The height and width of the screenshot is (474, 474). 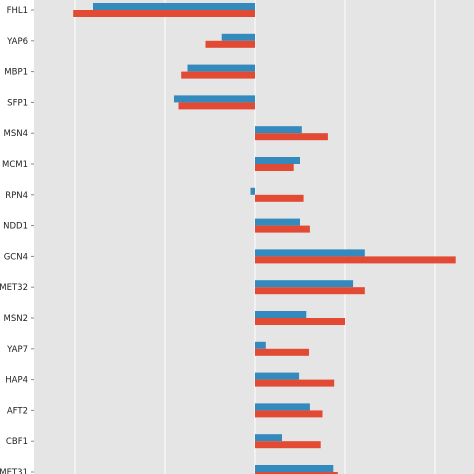 What do you see at coordinates (15, 165) in the screenshot?
I see `category-label-mcm1: MCM1` at bounding box center [15, 165].